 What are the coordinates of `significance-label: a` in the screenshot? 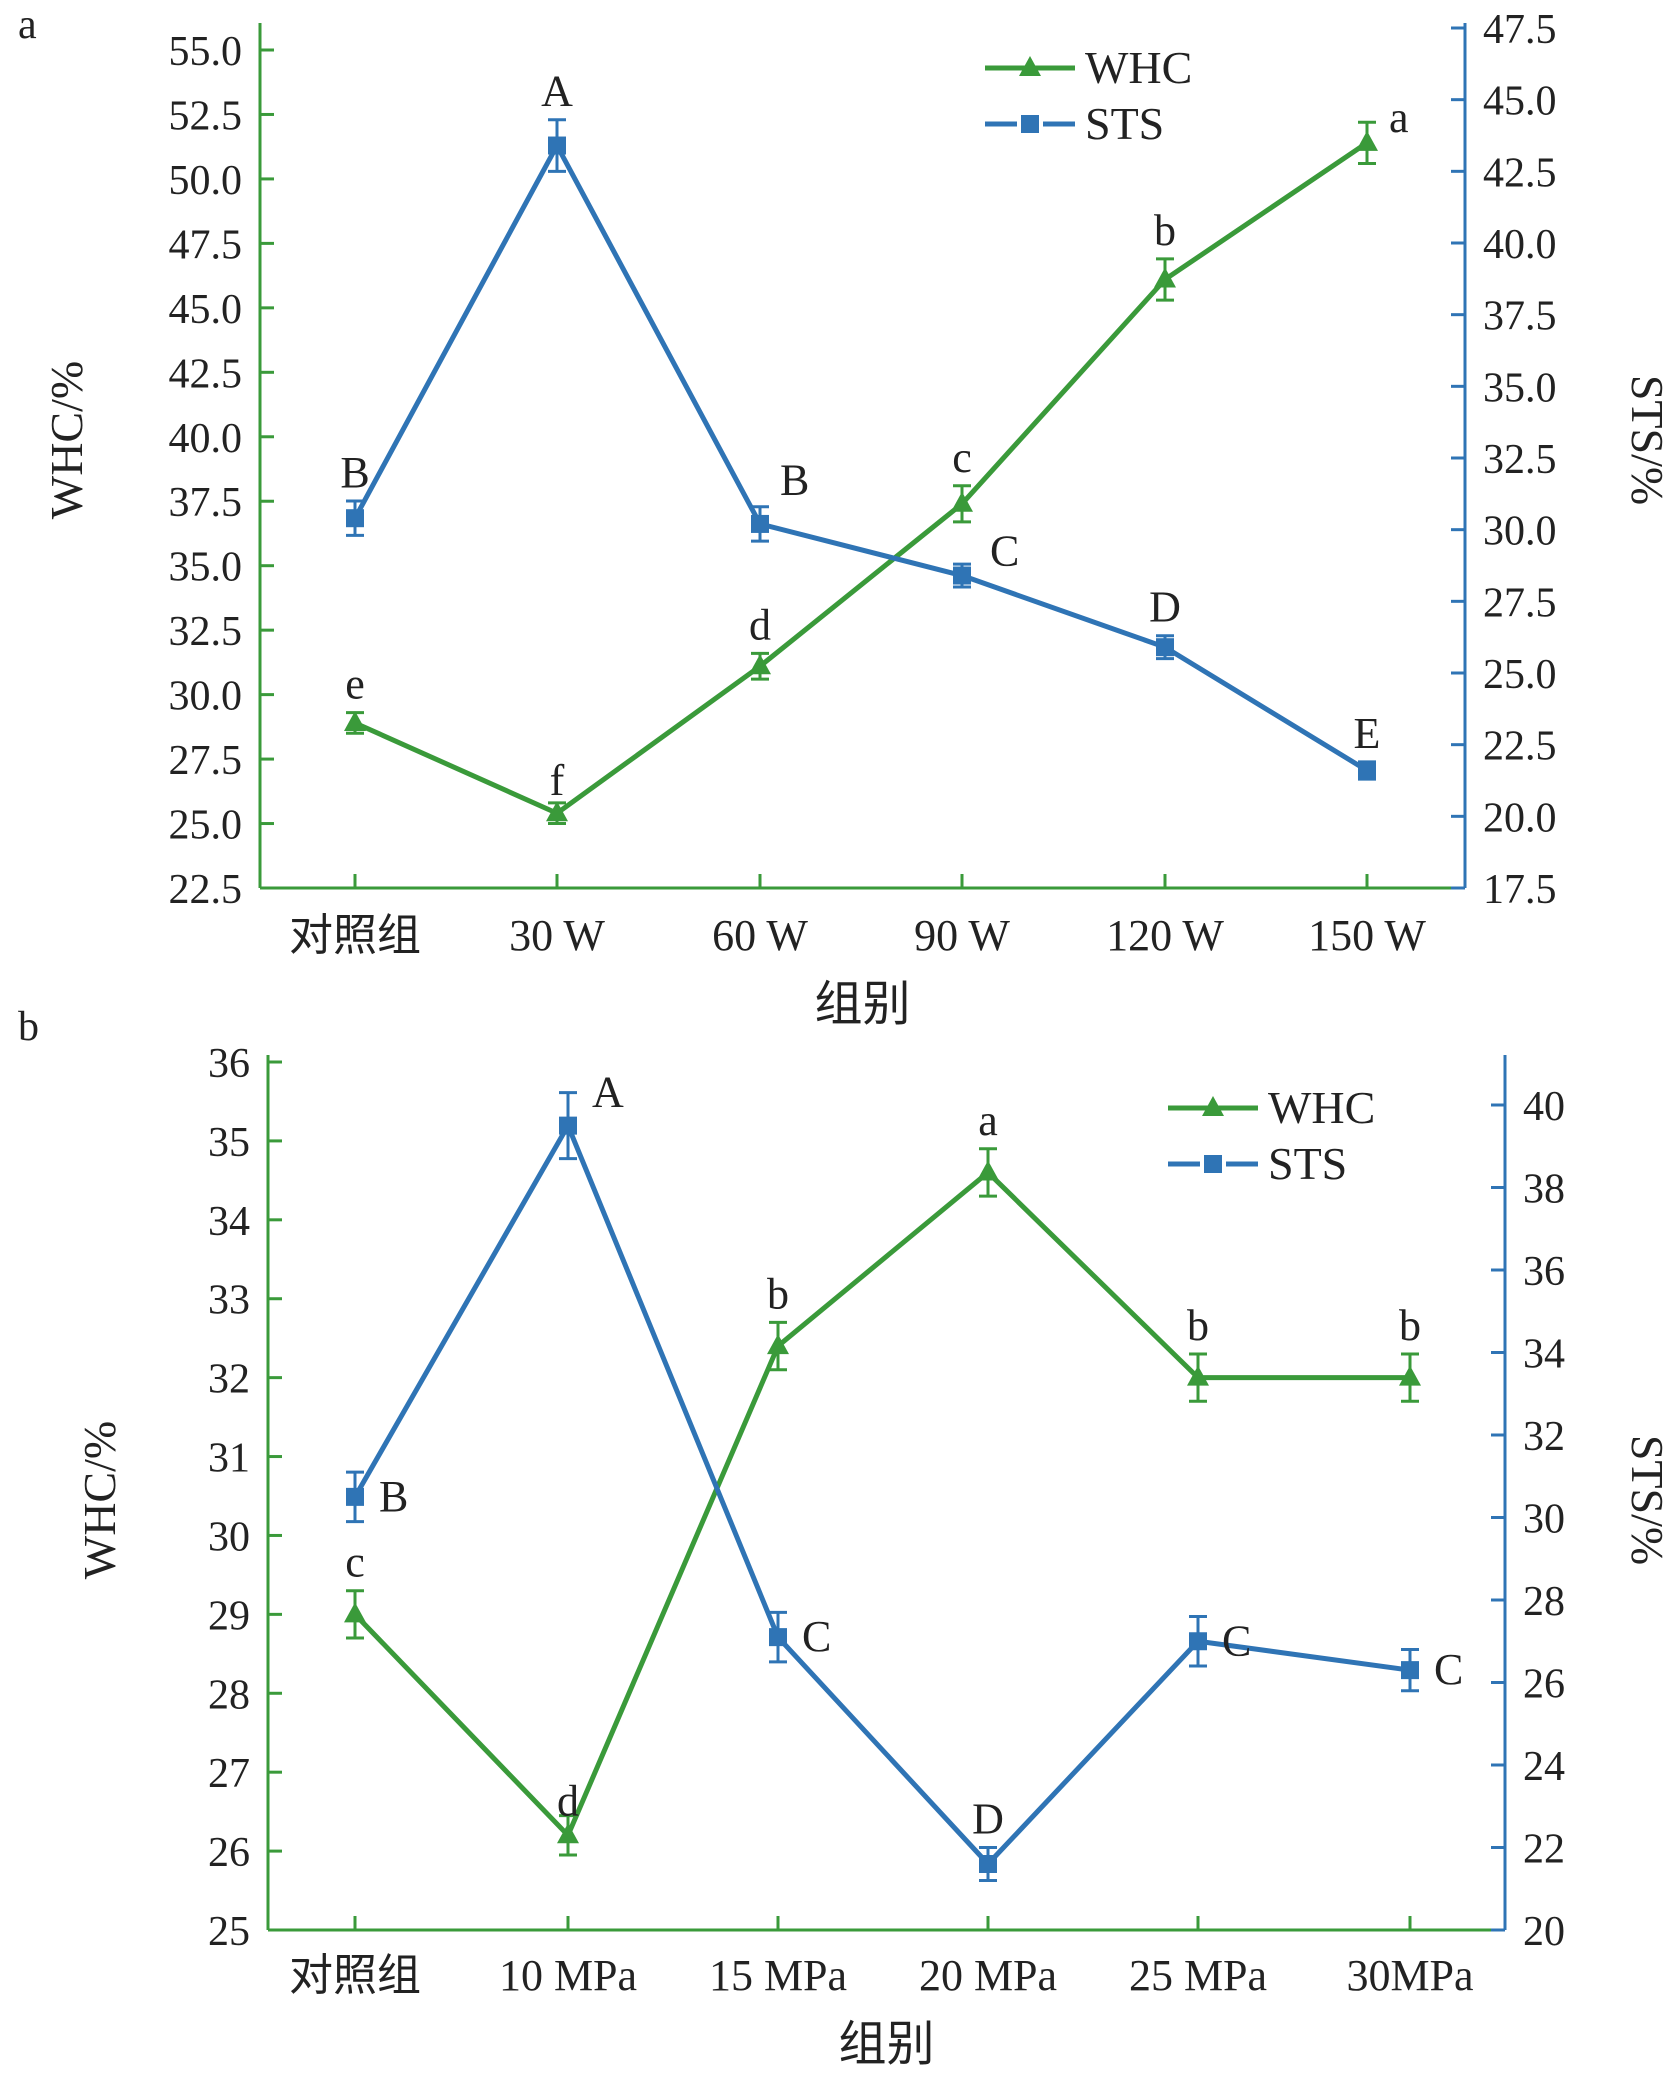 It's located at (988, 1120).